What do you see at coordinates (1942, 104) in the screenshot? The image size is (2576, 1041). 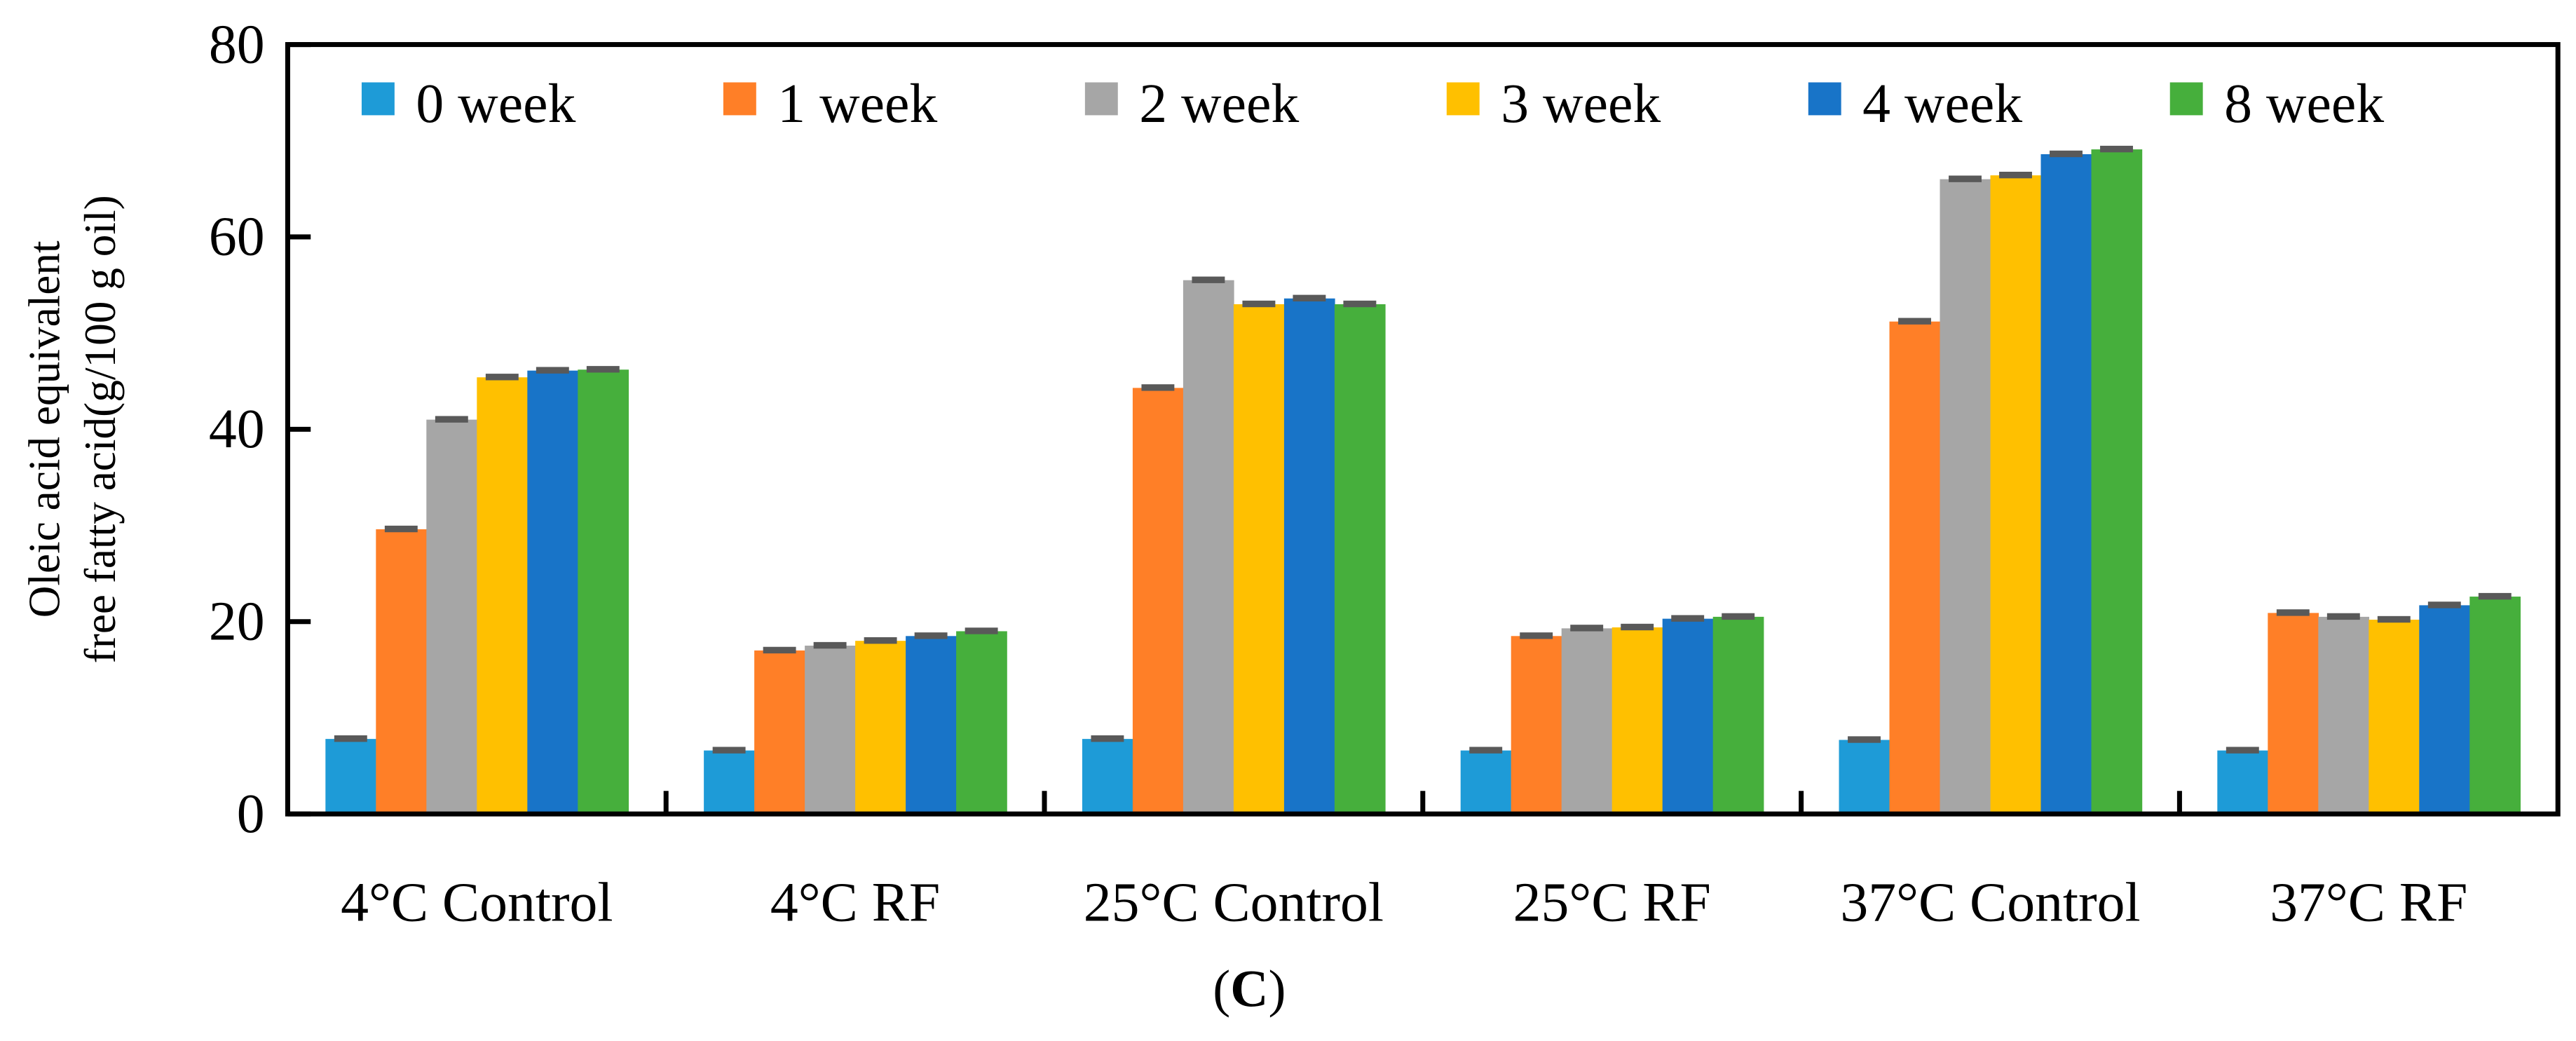 I see `legend-label: 4 week` at bounding box center [1942, 104].